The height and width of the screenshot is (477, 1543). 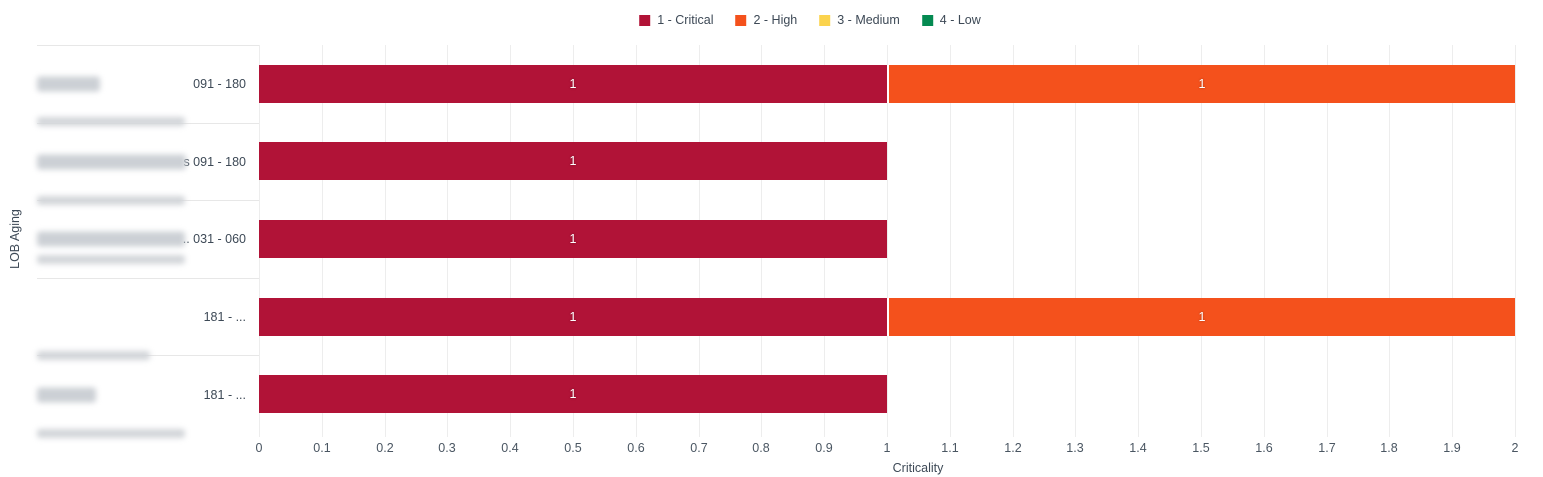 I want to click on legend: 1 - Critical 2 - High 3 - Medium 4 - Low, so click(x=810, y=20).